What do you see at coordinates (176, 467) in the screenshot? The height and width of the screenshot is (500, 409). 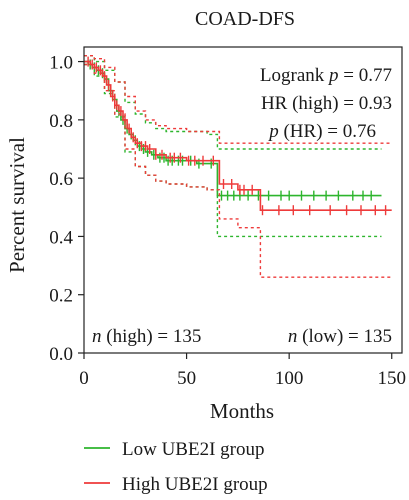 I see `legend: Low UBE2I group High UBE2I group` at bounding box center [176, 467].